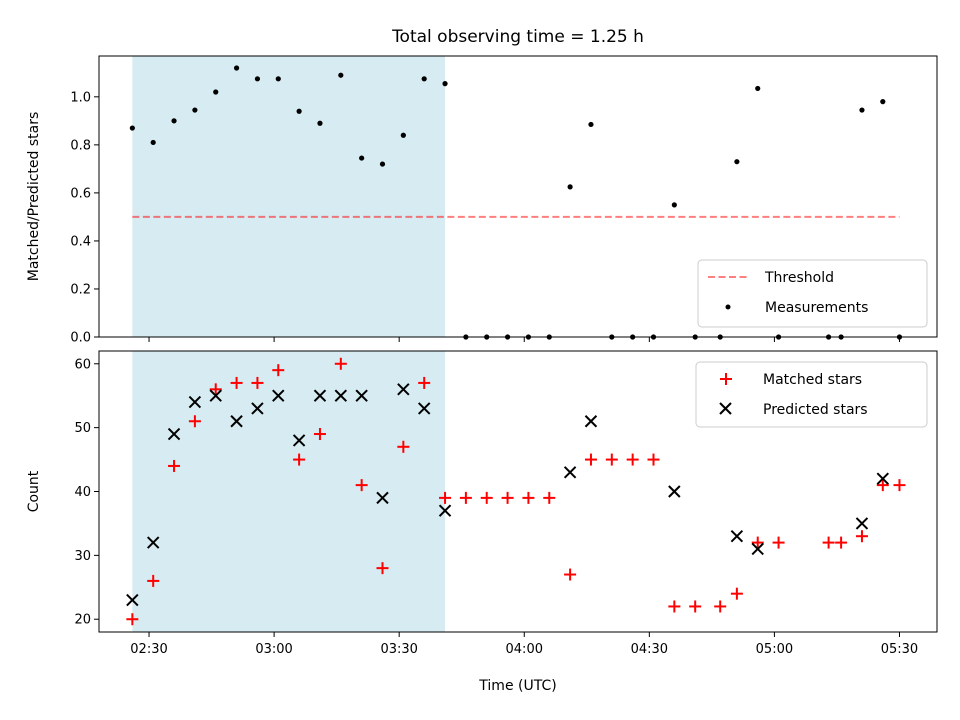 This screenshot has width=960, height=720. What do you see at coordinates (815, 410) in the screenshot?
I see `predicted-legend-label: Predicted stars` at bounding box center [815, 410].